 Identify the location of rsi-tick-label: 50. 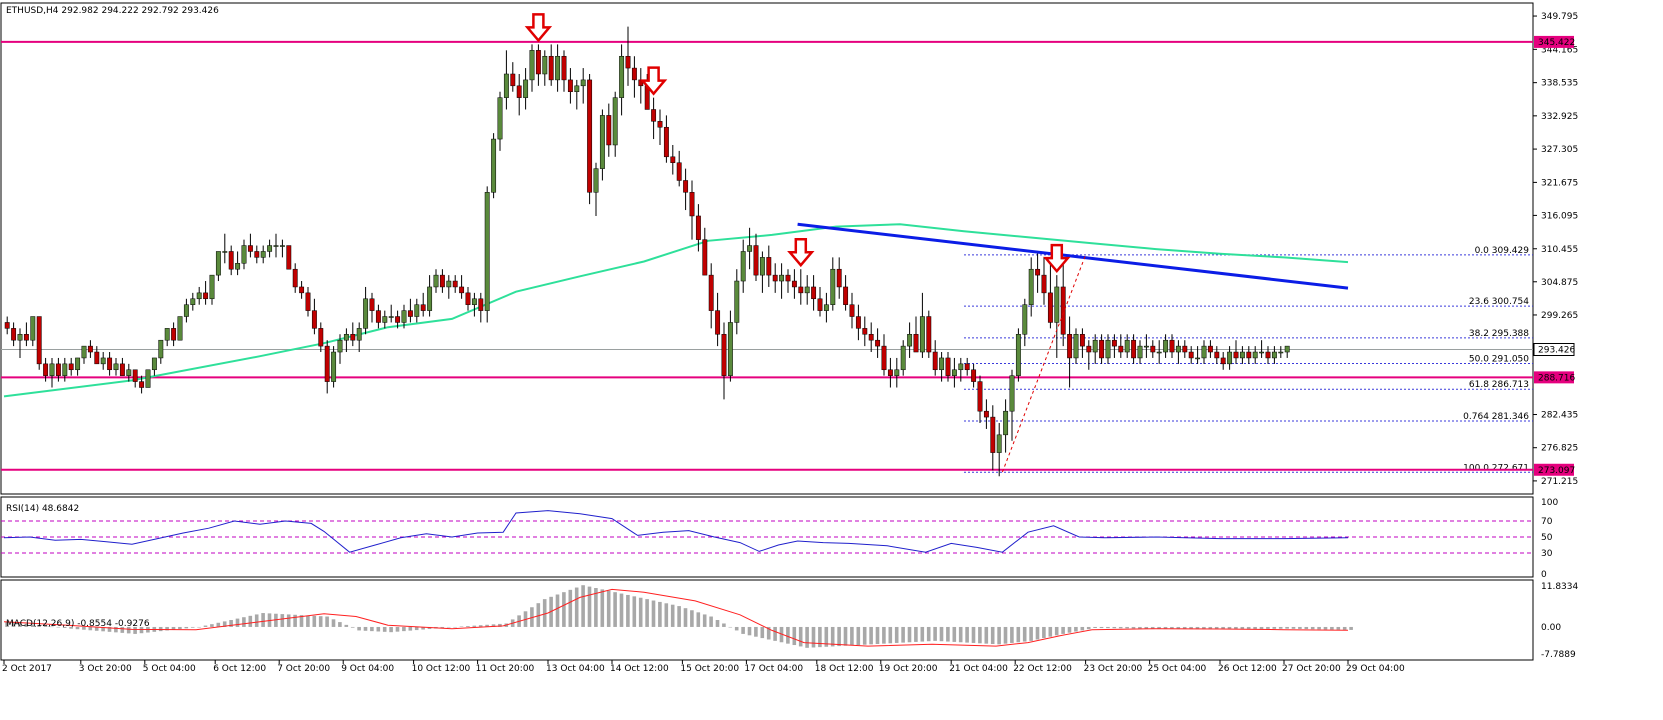
(1547, 538).